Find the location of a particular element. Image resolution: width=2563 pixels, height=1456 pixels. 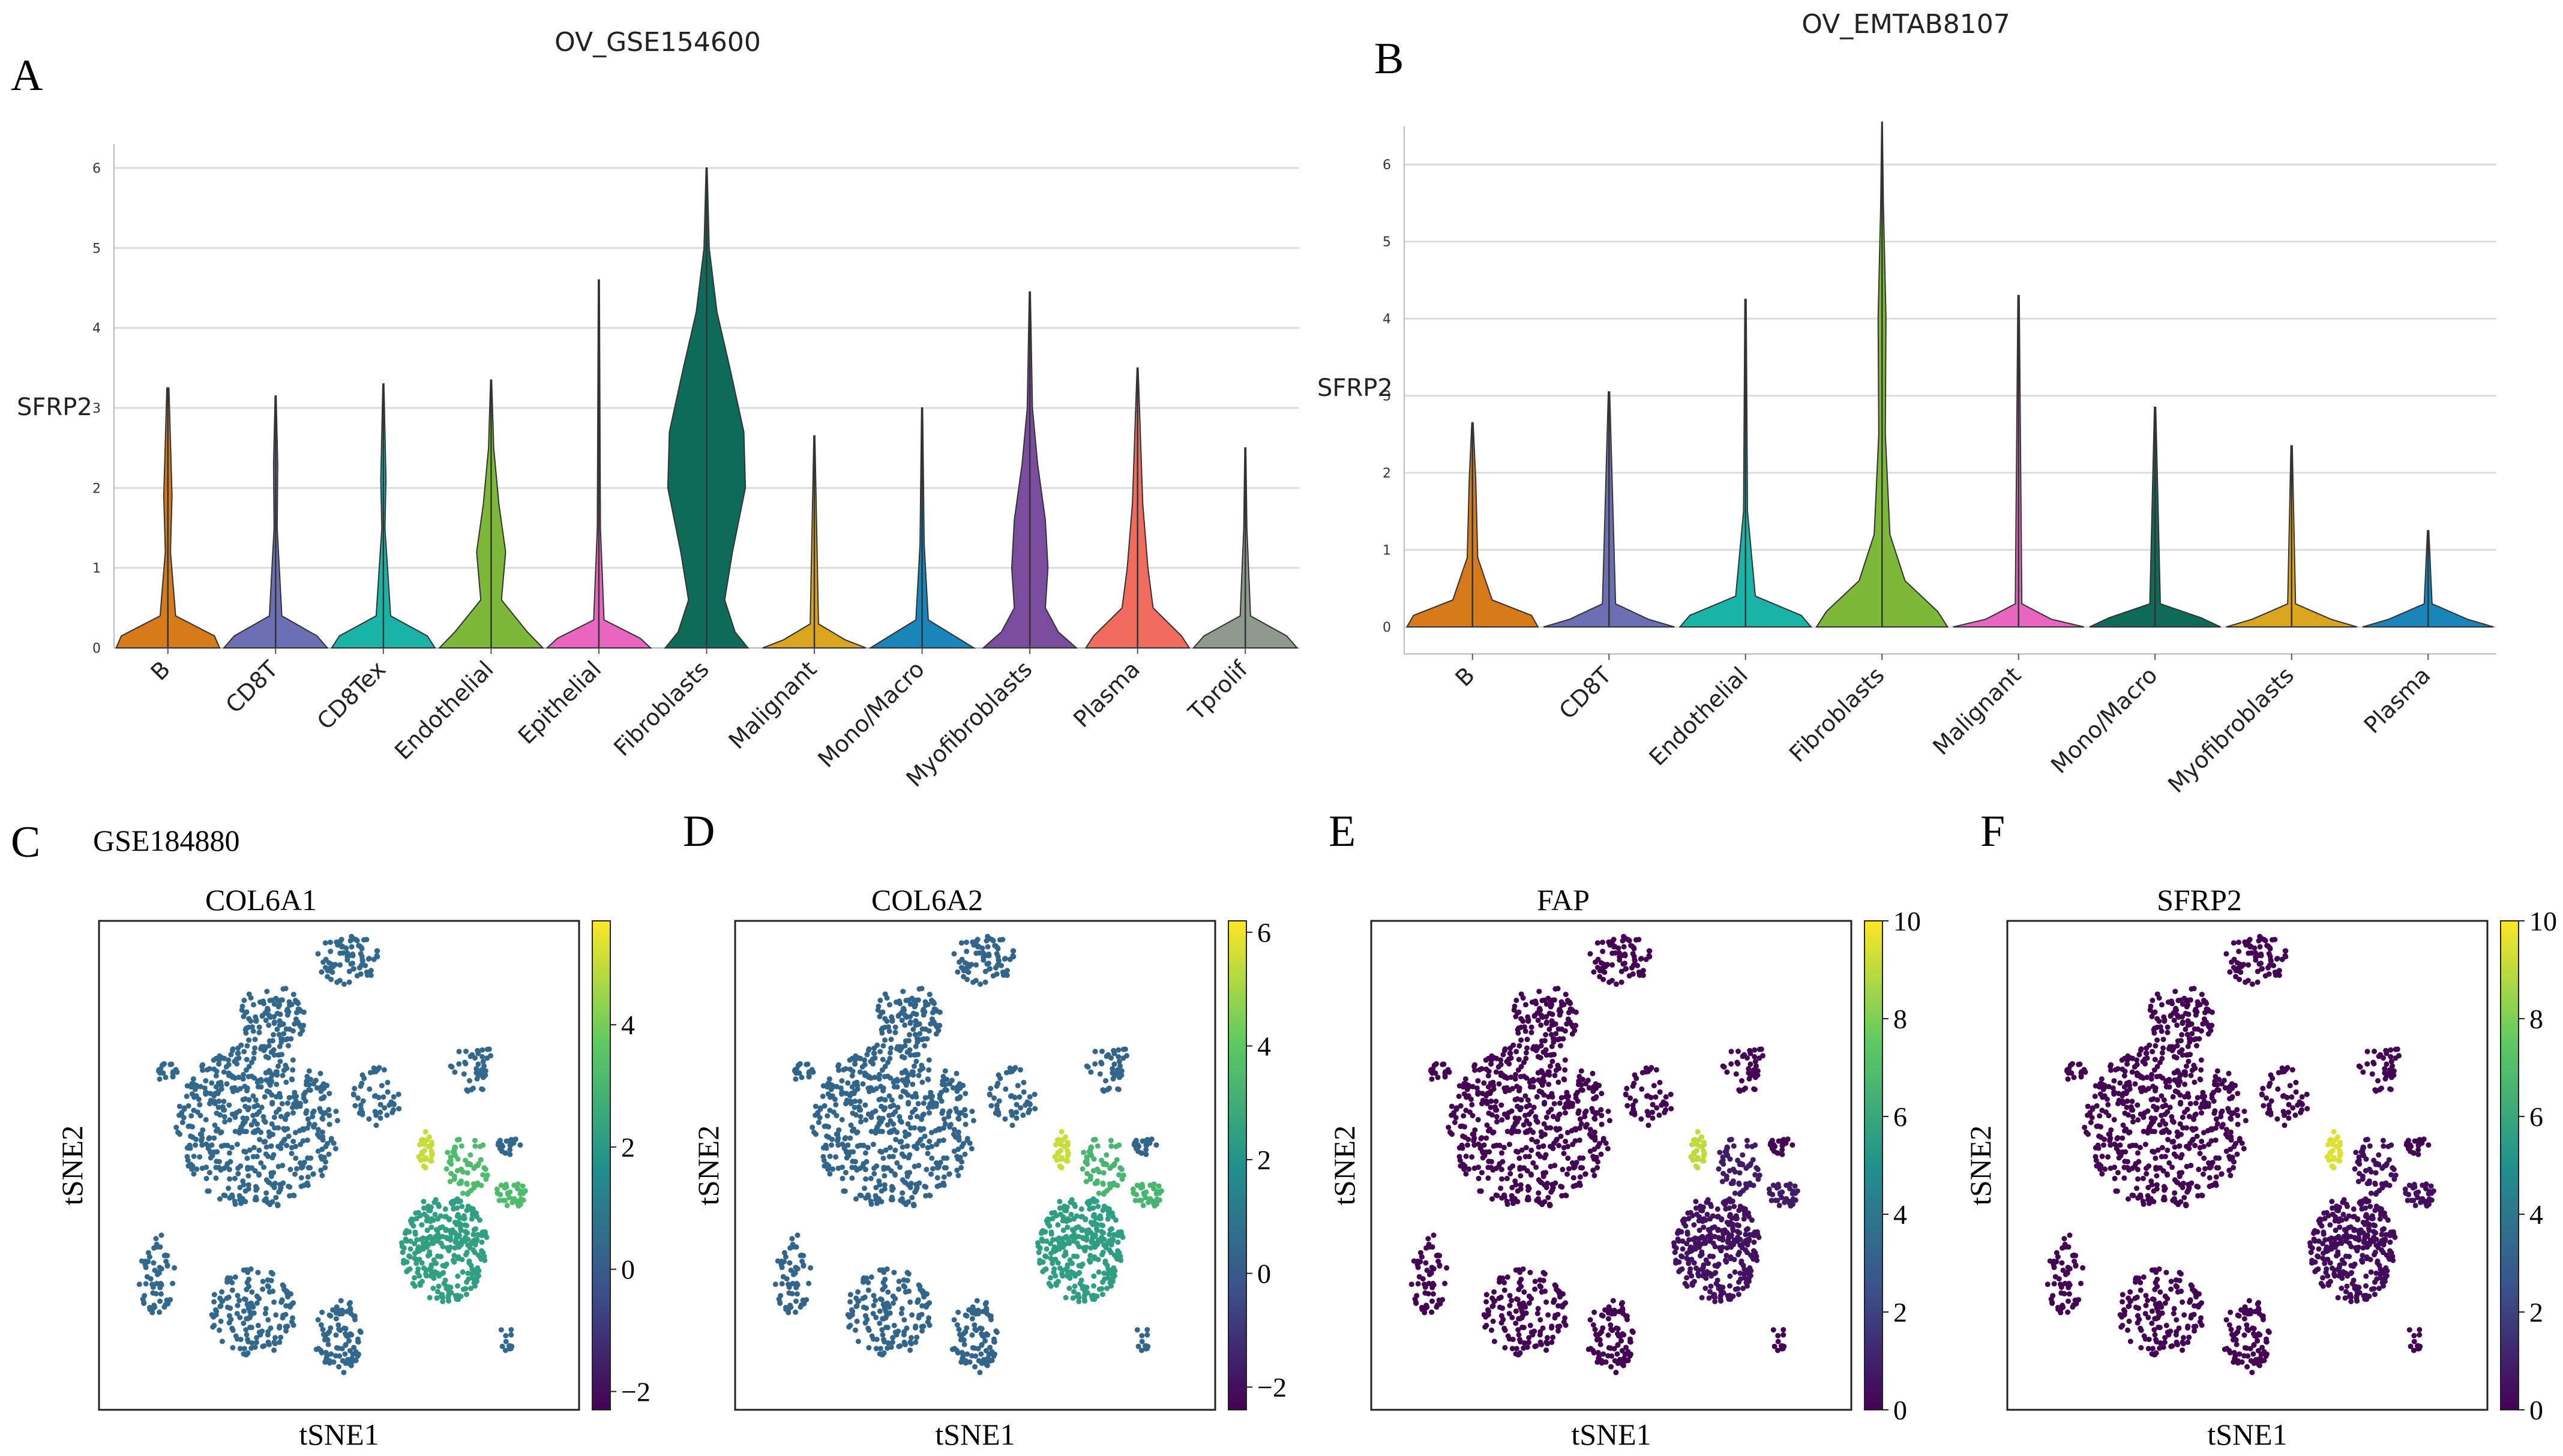

tsne-cluster is located at coordinates (1080, 1250).